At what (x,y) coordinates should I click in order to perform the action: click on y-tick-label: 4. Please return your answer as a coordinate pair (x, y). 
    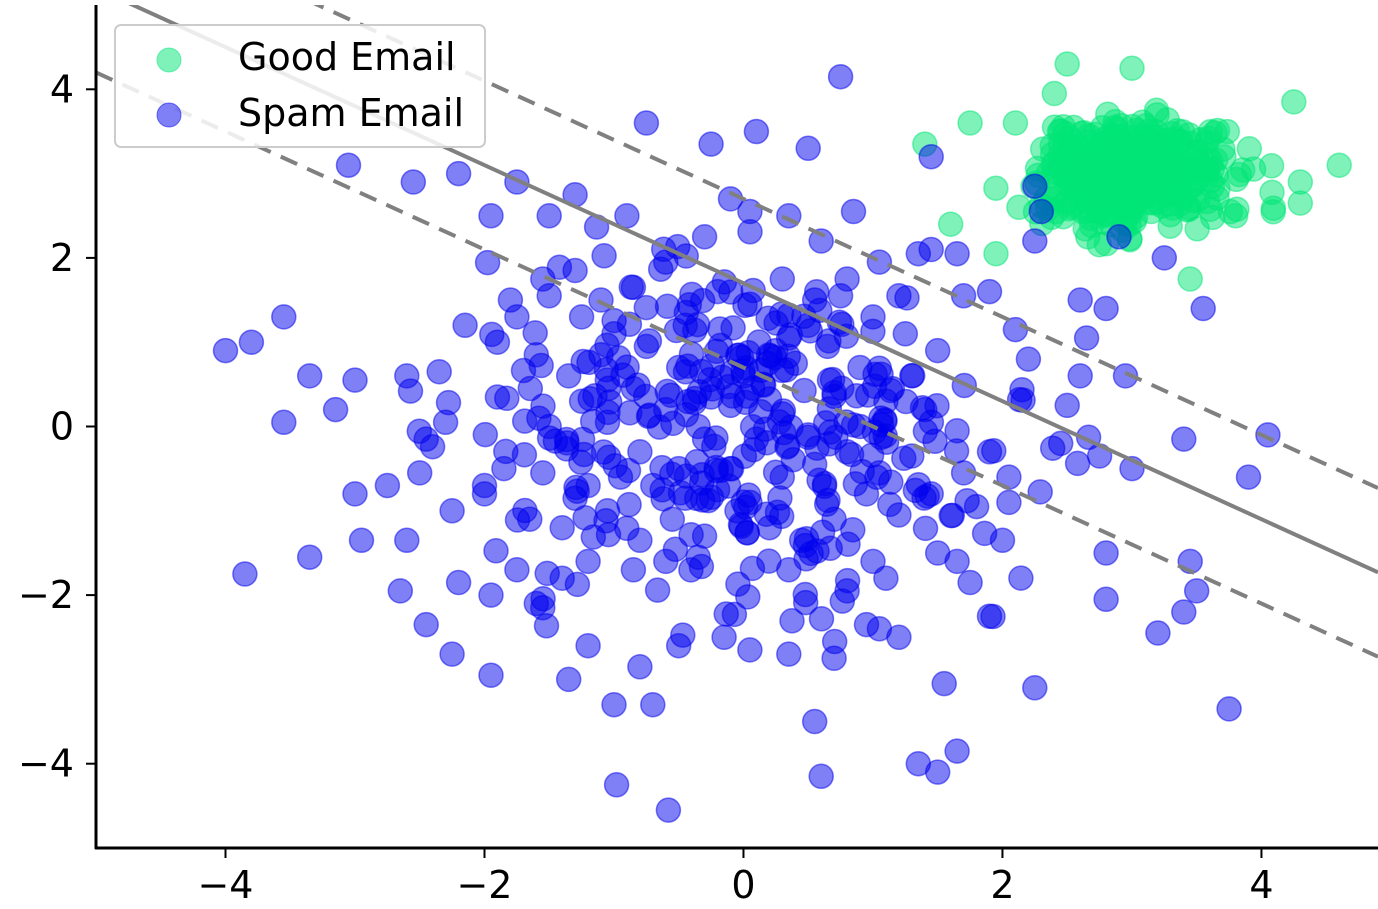
    Looking at the image, I should click on (62, 89).